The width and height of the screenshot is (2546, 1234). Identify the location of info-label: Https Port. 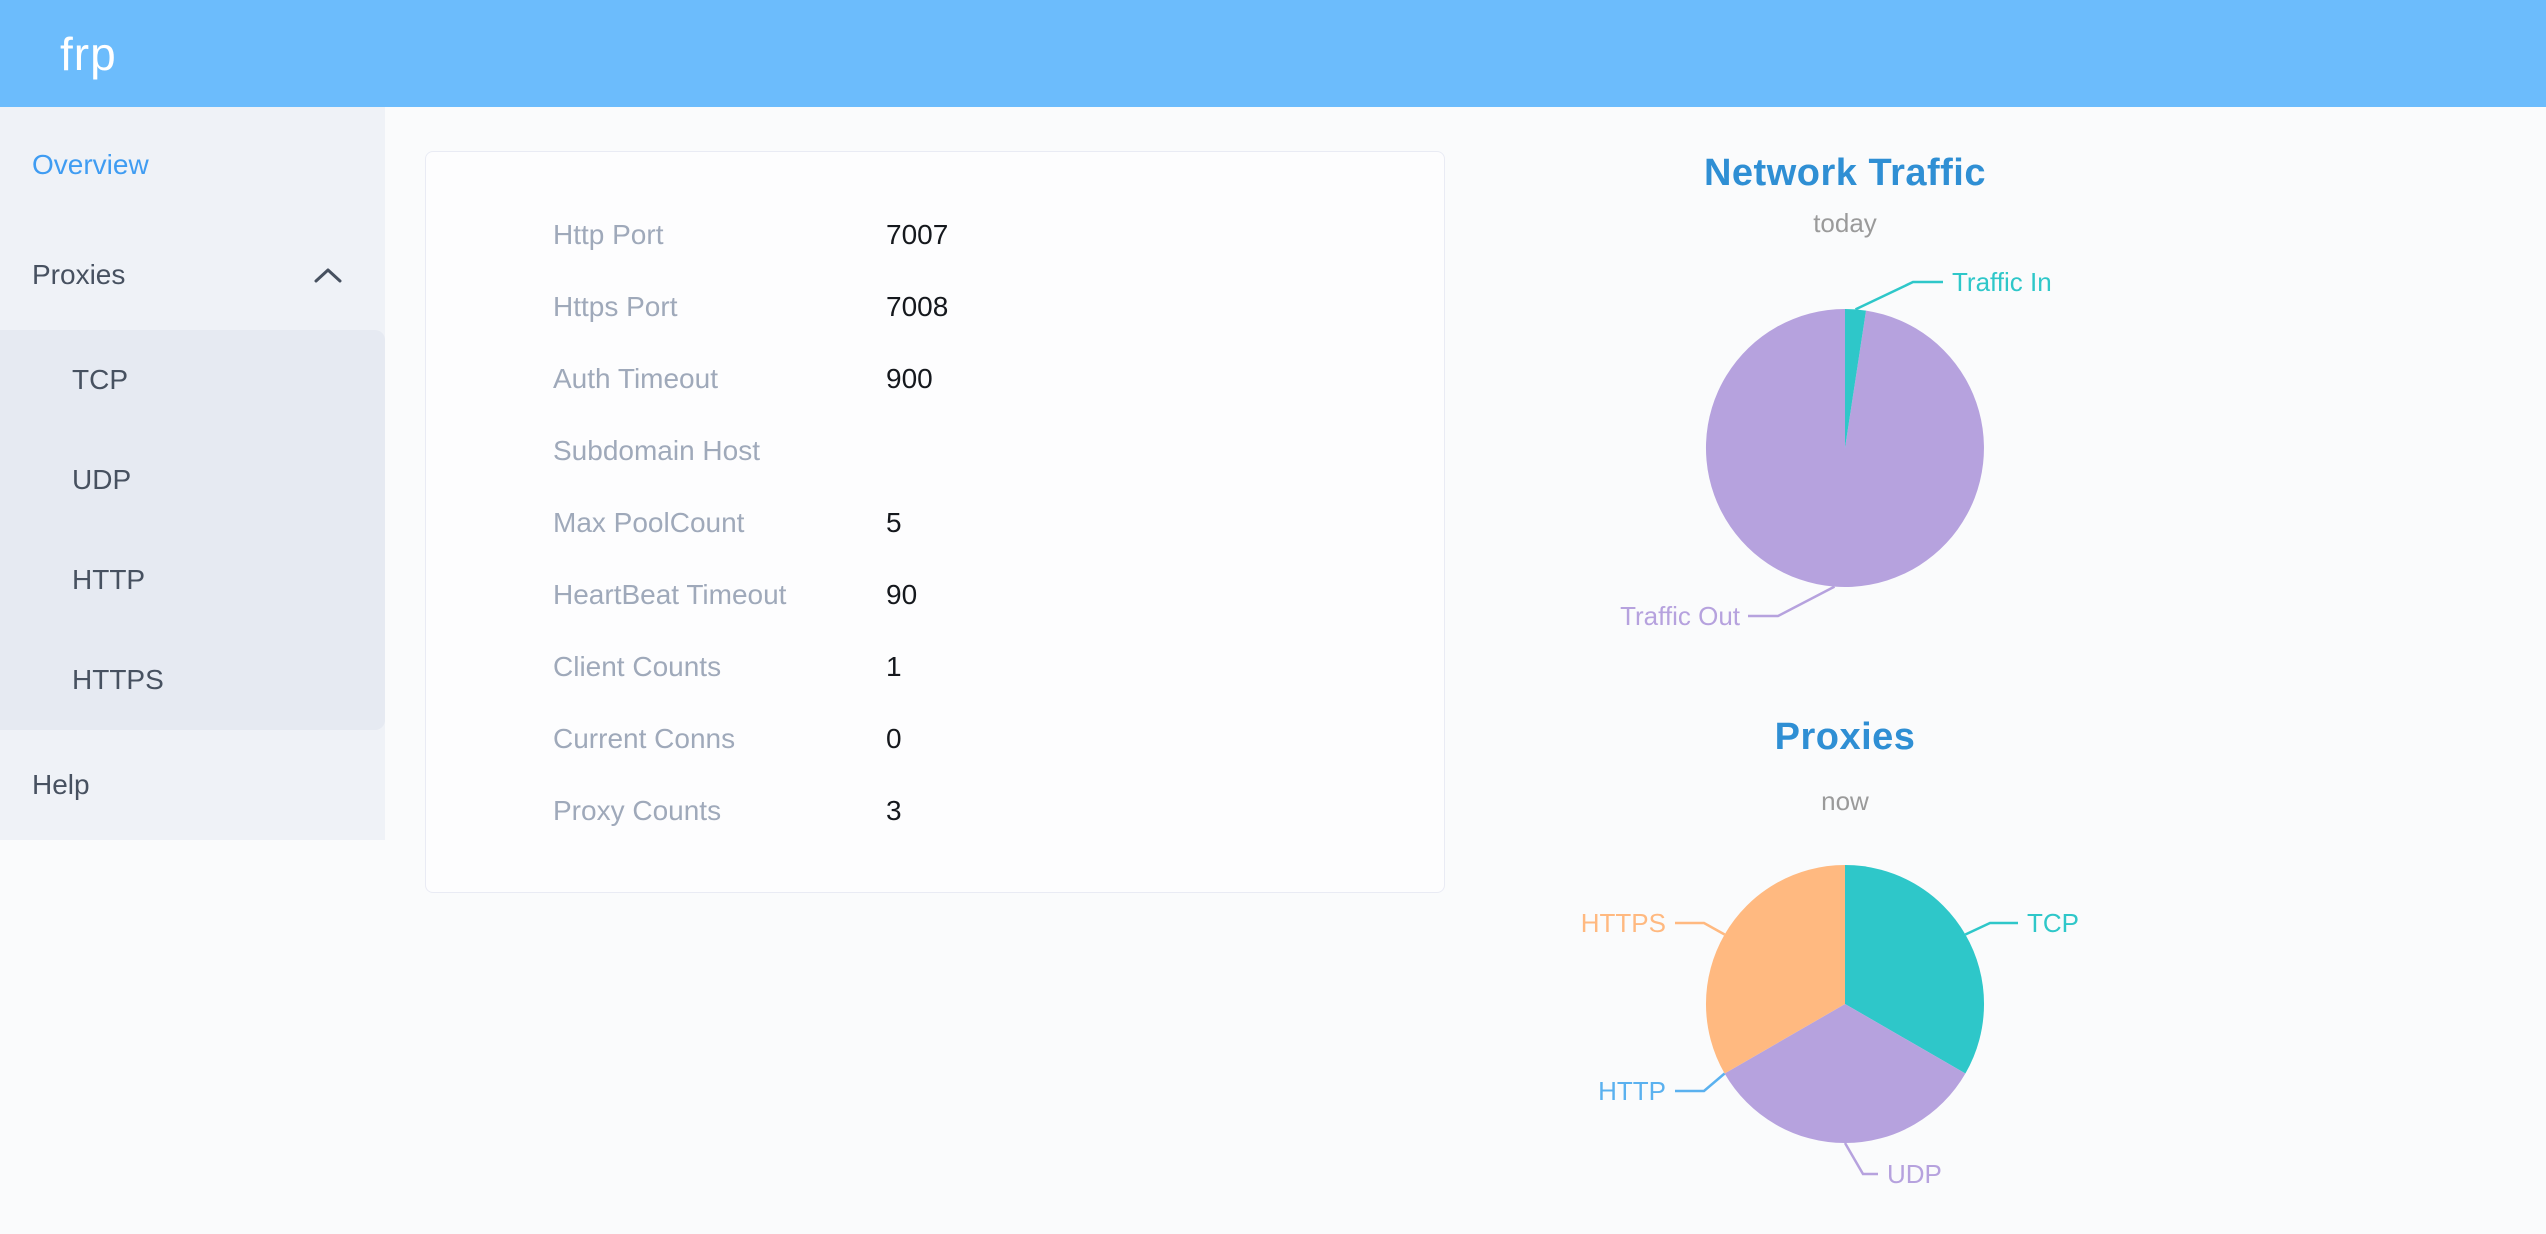
(615, 306).